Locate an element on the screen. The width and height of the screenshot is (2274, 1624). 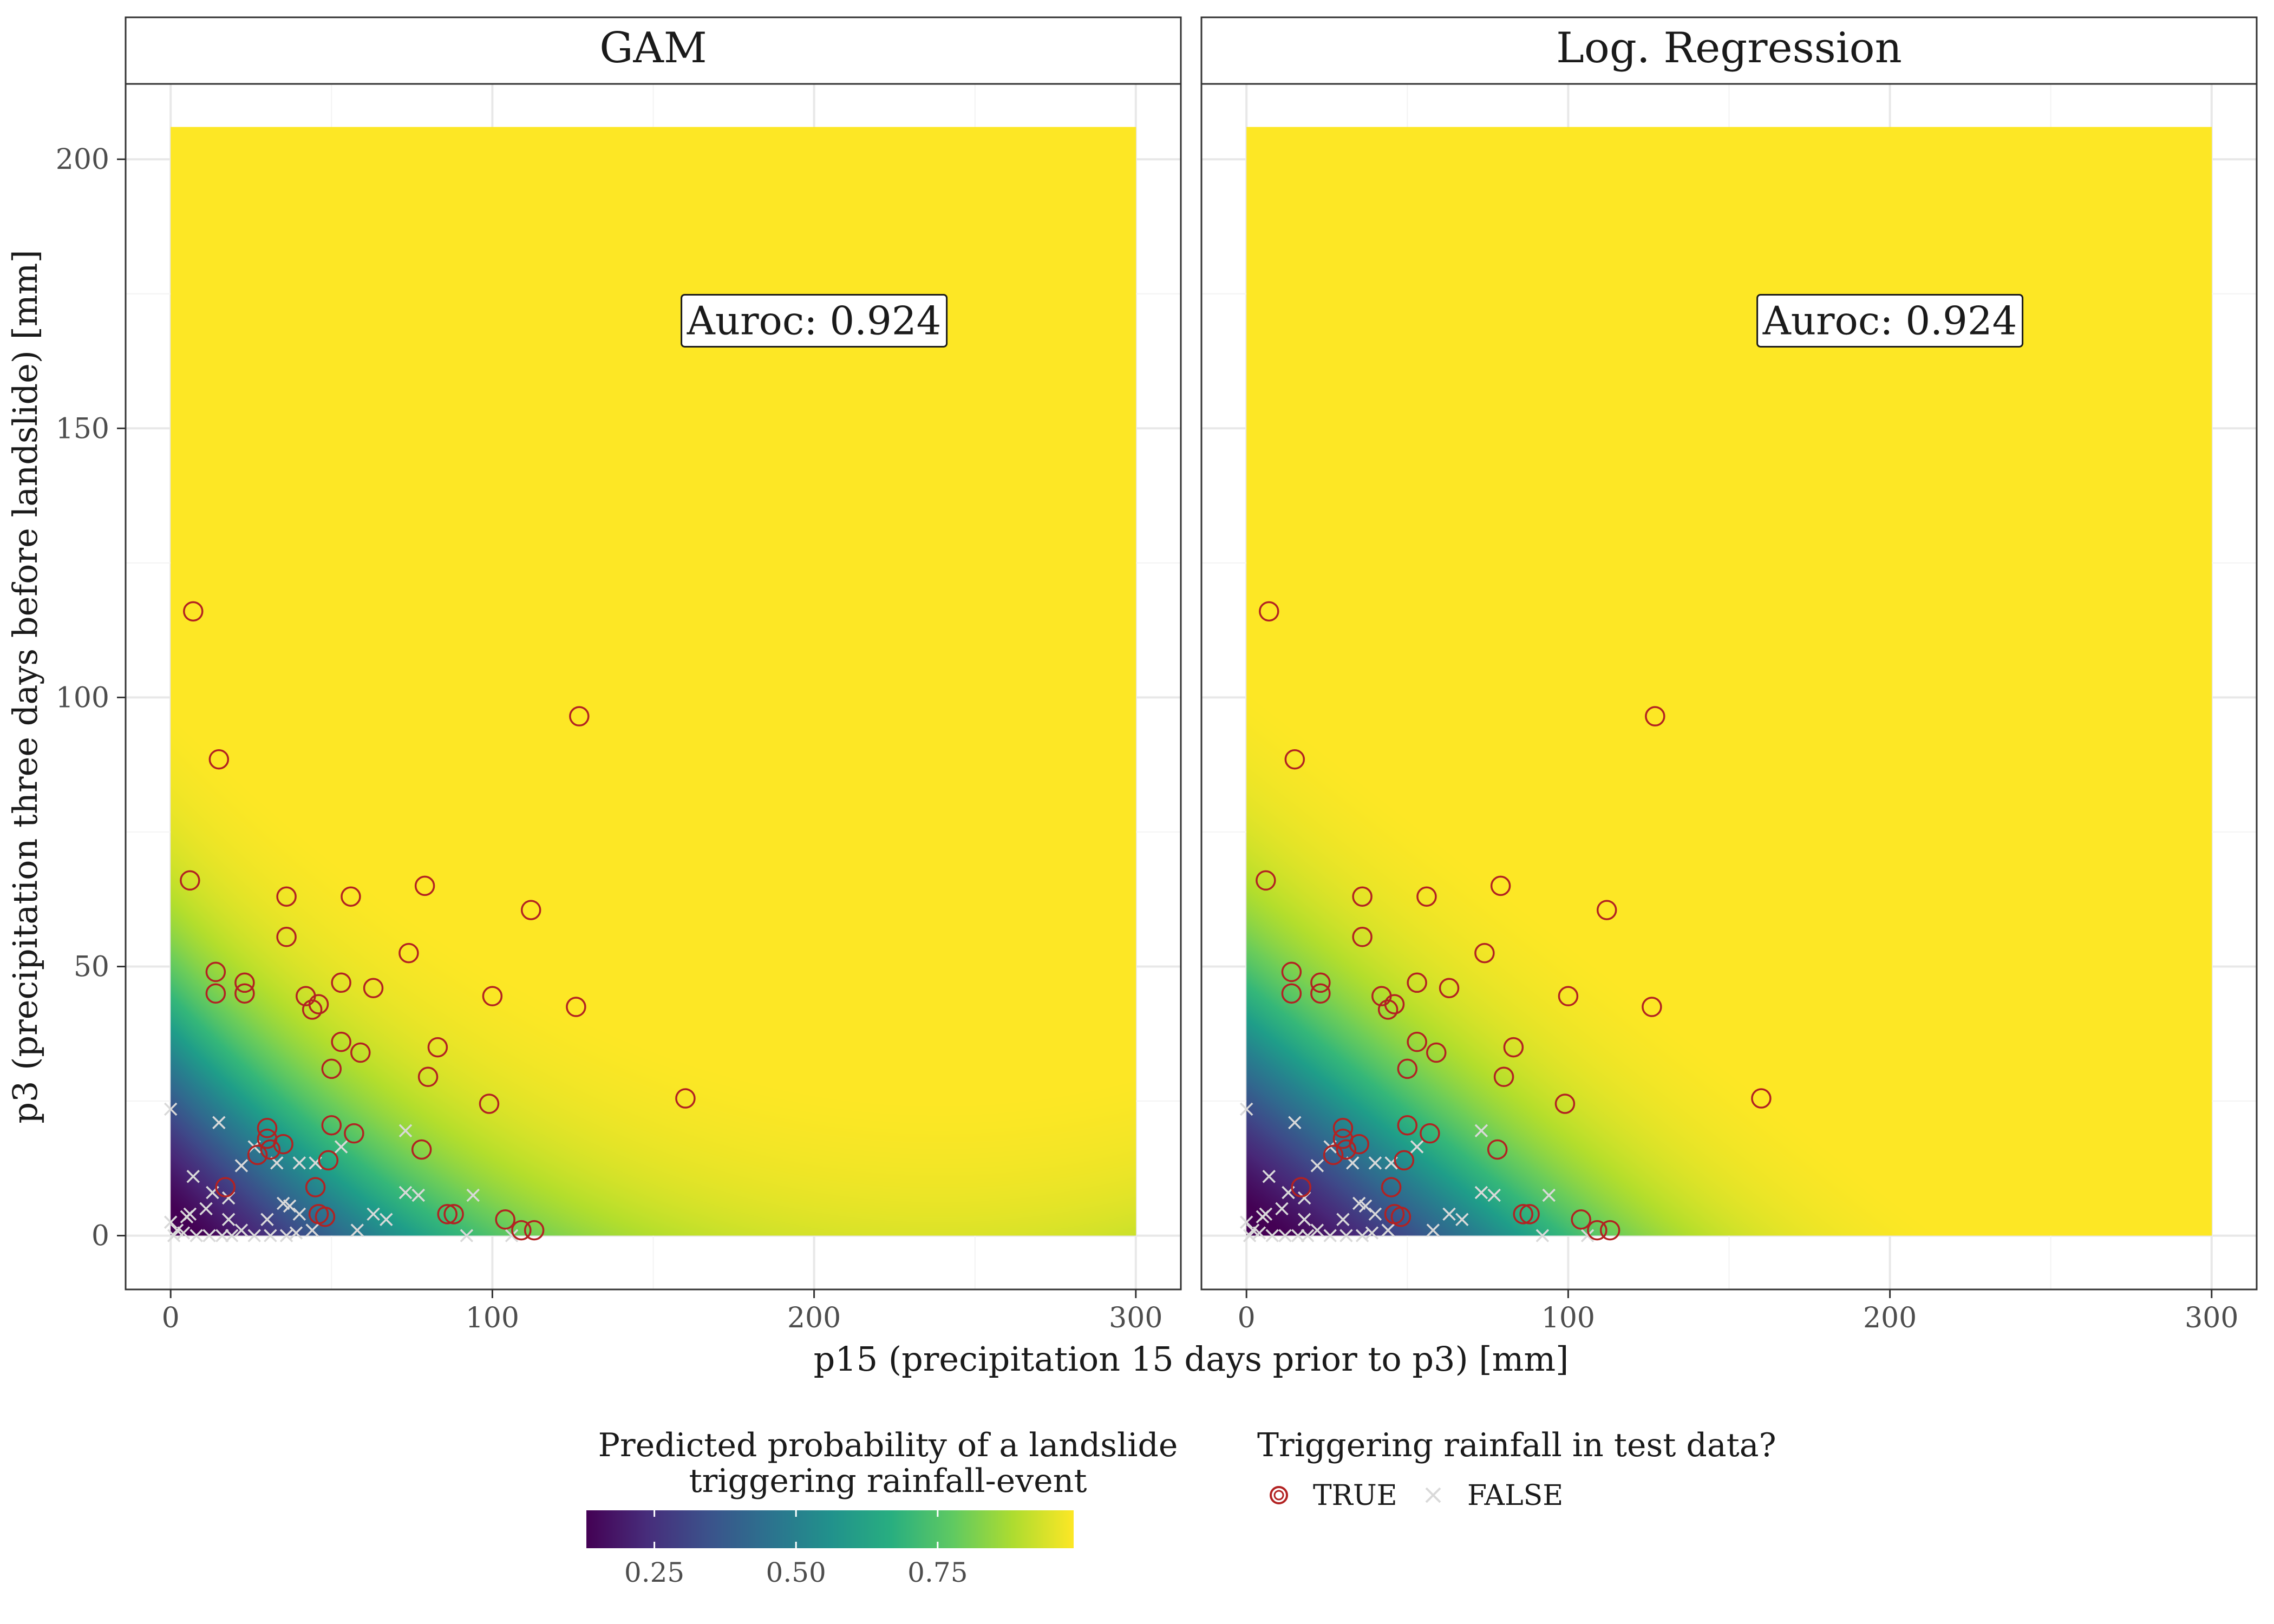
auroc-label-text: Auroc: 0.924 is located at coordinates (1890, 321).